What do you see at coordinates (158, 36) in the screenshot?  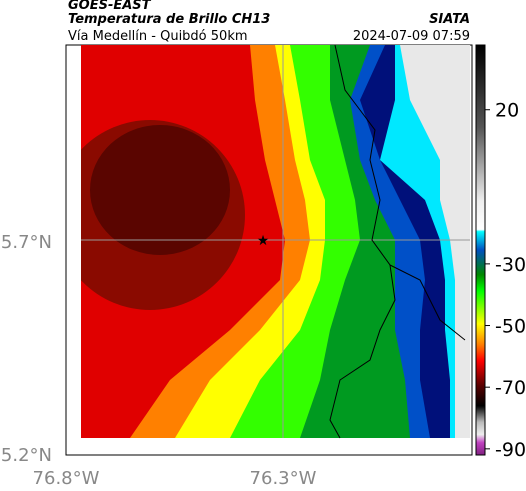 I see `region: Vía Medellín - Quibdó 50km` at bounding box center [158, 36].